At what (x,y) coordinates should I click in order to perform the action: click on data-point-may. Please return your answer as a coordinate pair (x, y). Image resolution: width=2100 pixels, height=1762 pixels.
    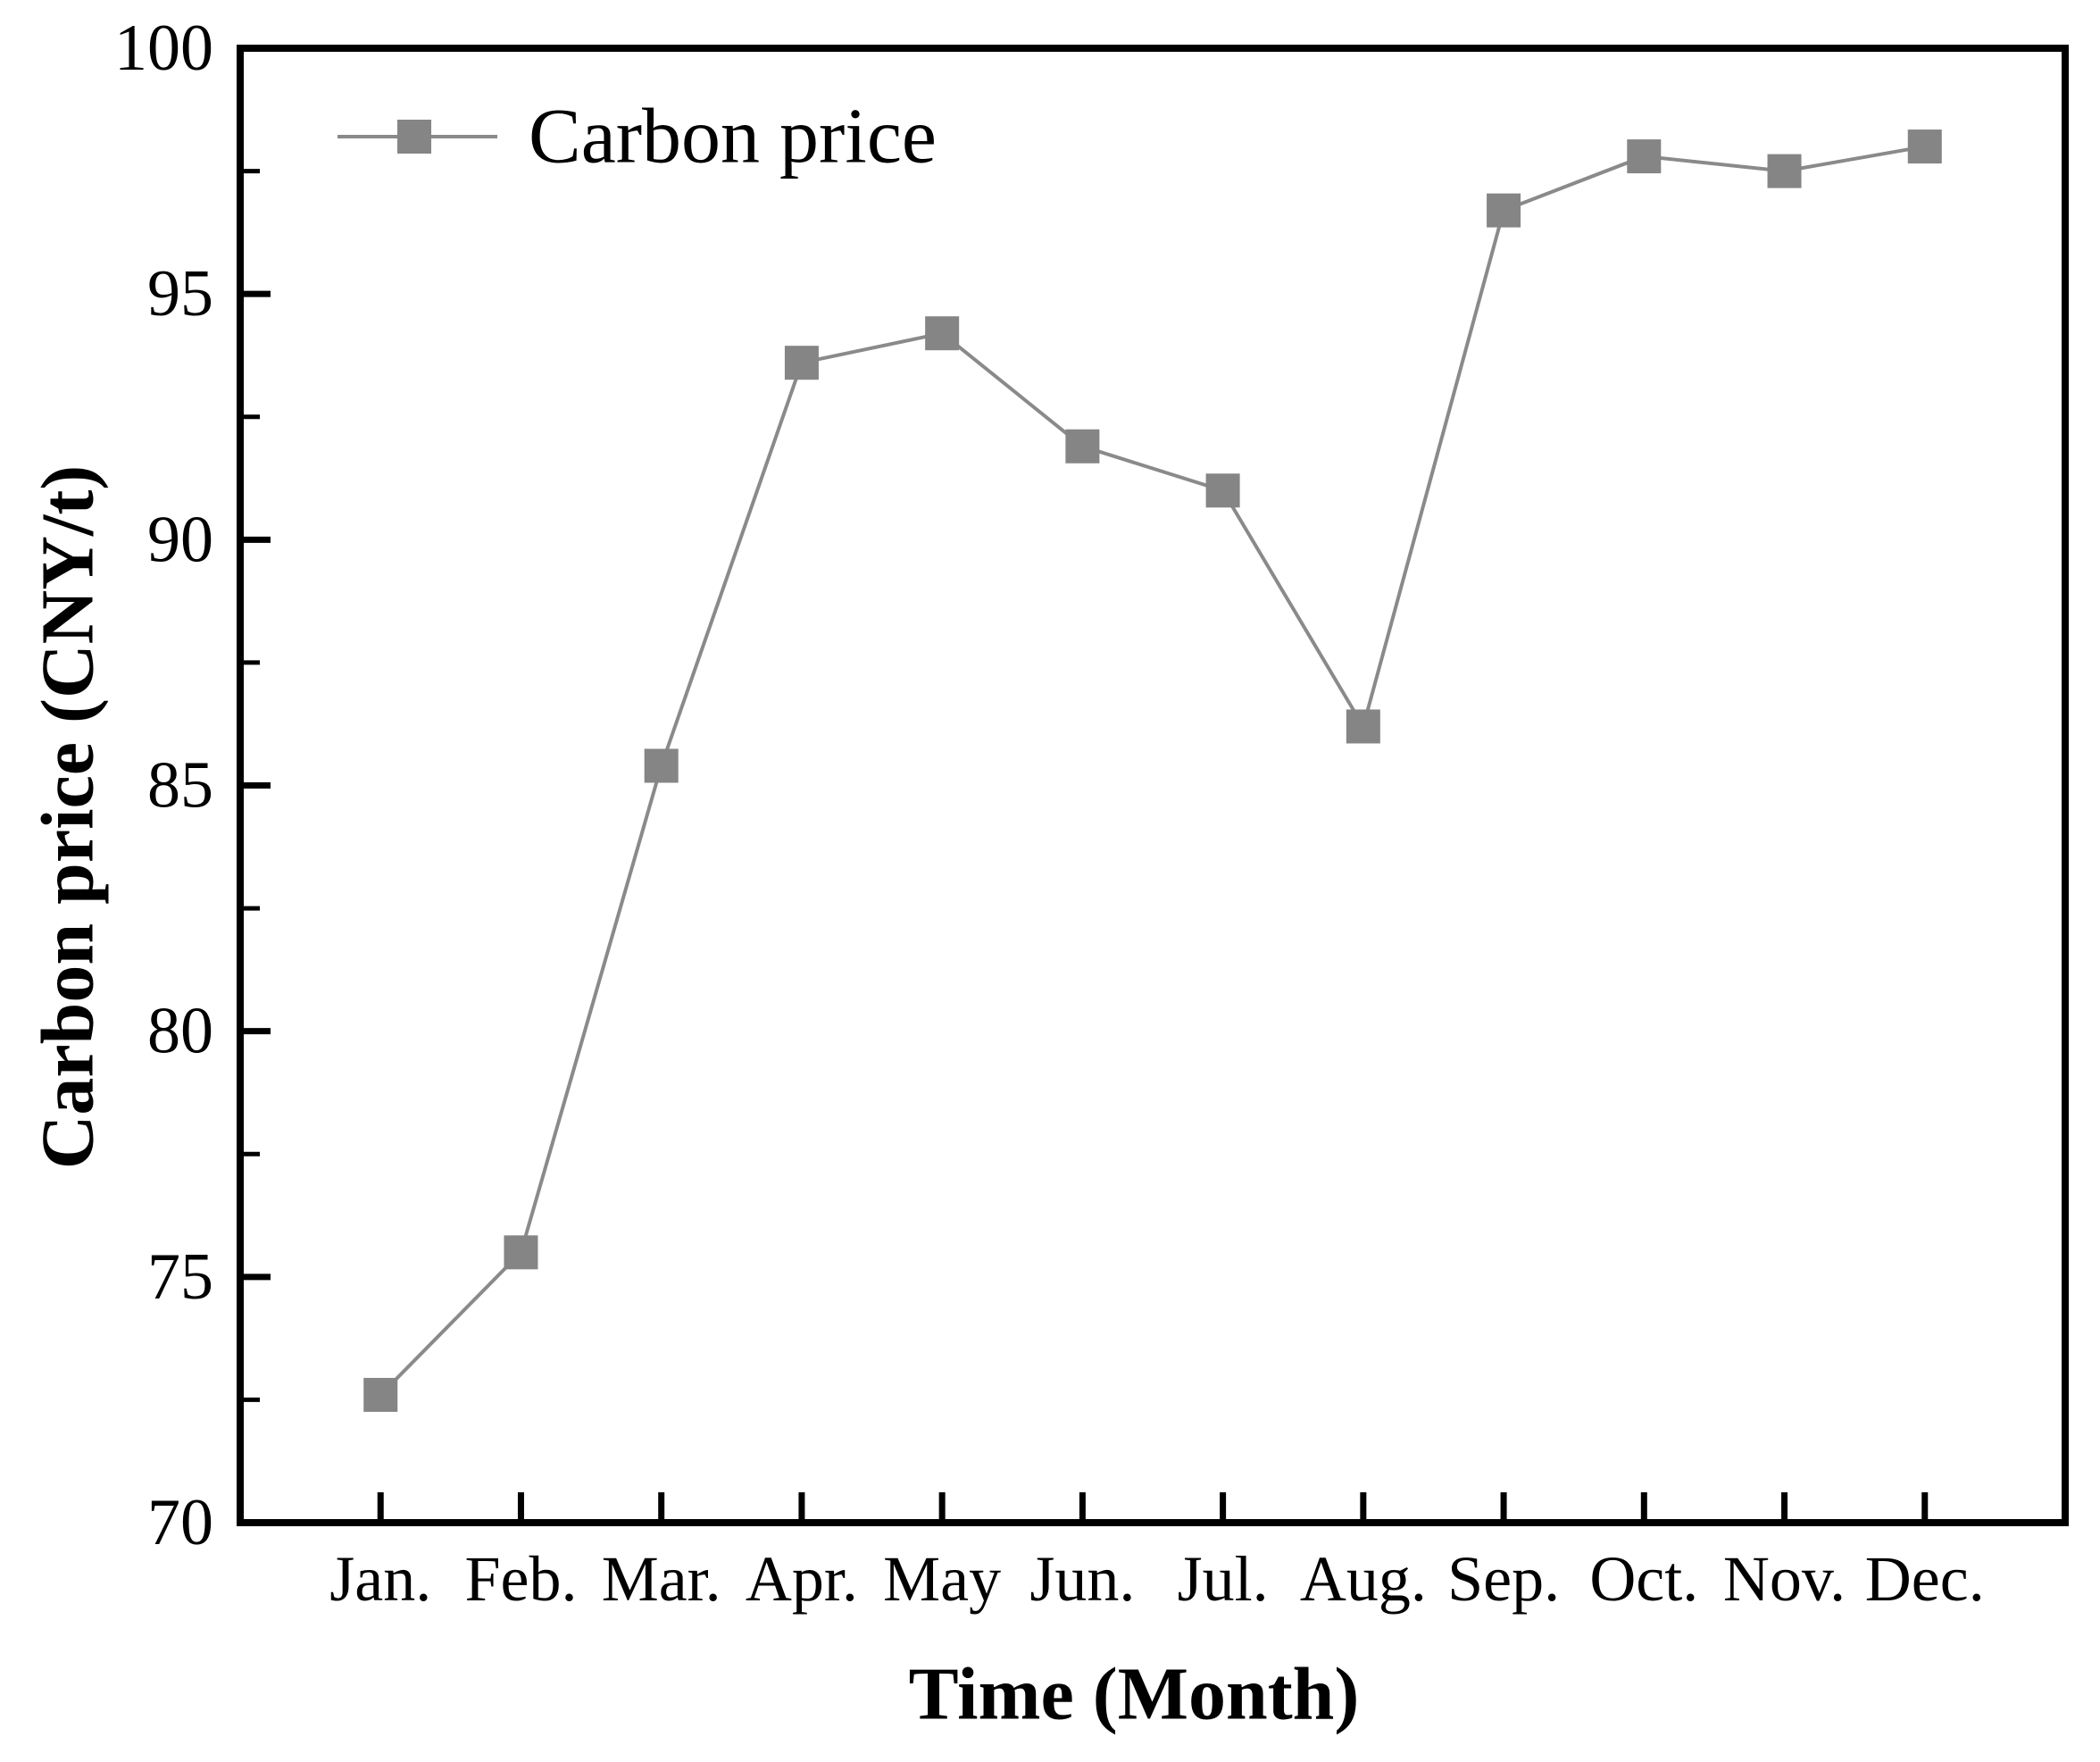
    Looking at the image, I should click on (943, 333).